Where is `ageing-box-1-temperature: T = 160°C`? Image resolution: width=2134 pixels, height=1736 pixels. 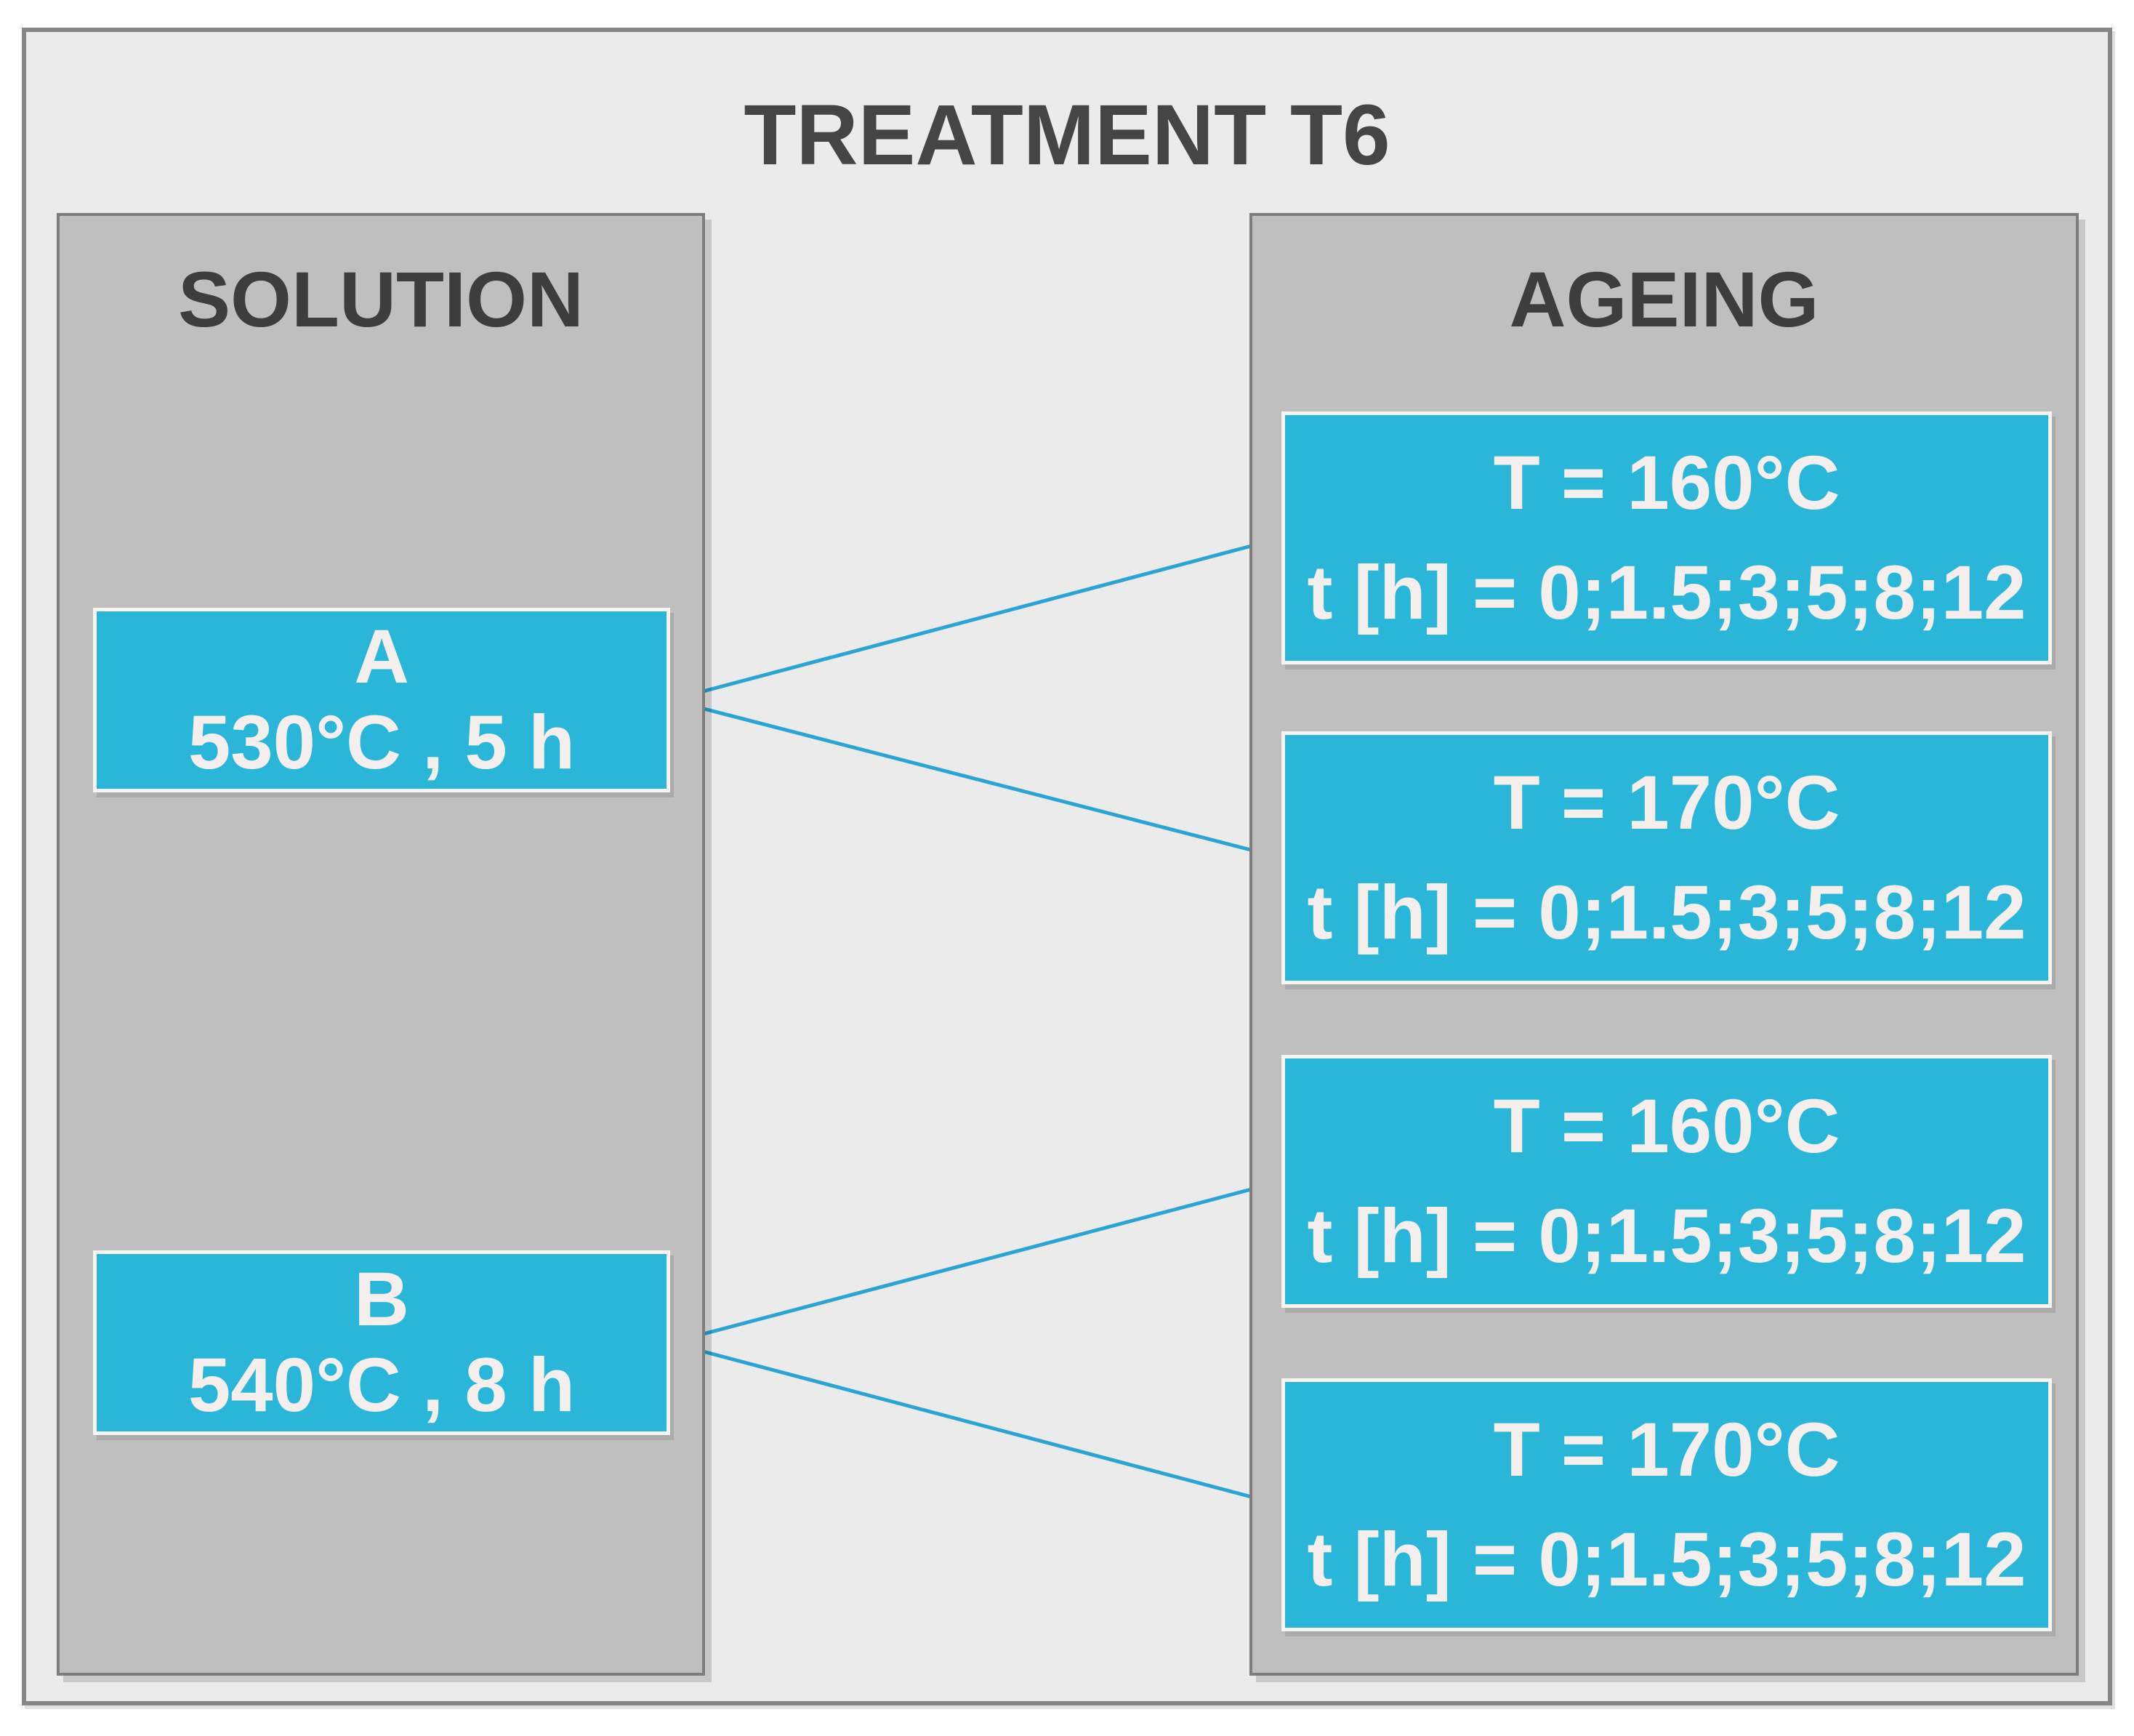
ageing-box-1-temperature: T = 160°C is located at coordinates (1667, 483).